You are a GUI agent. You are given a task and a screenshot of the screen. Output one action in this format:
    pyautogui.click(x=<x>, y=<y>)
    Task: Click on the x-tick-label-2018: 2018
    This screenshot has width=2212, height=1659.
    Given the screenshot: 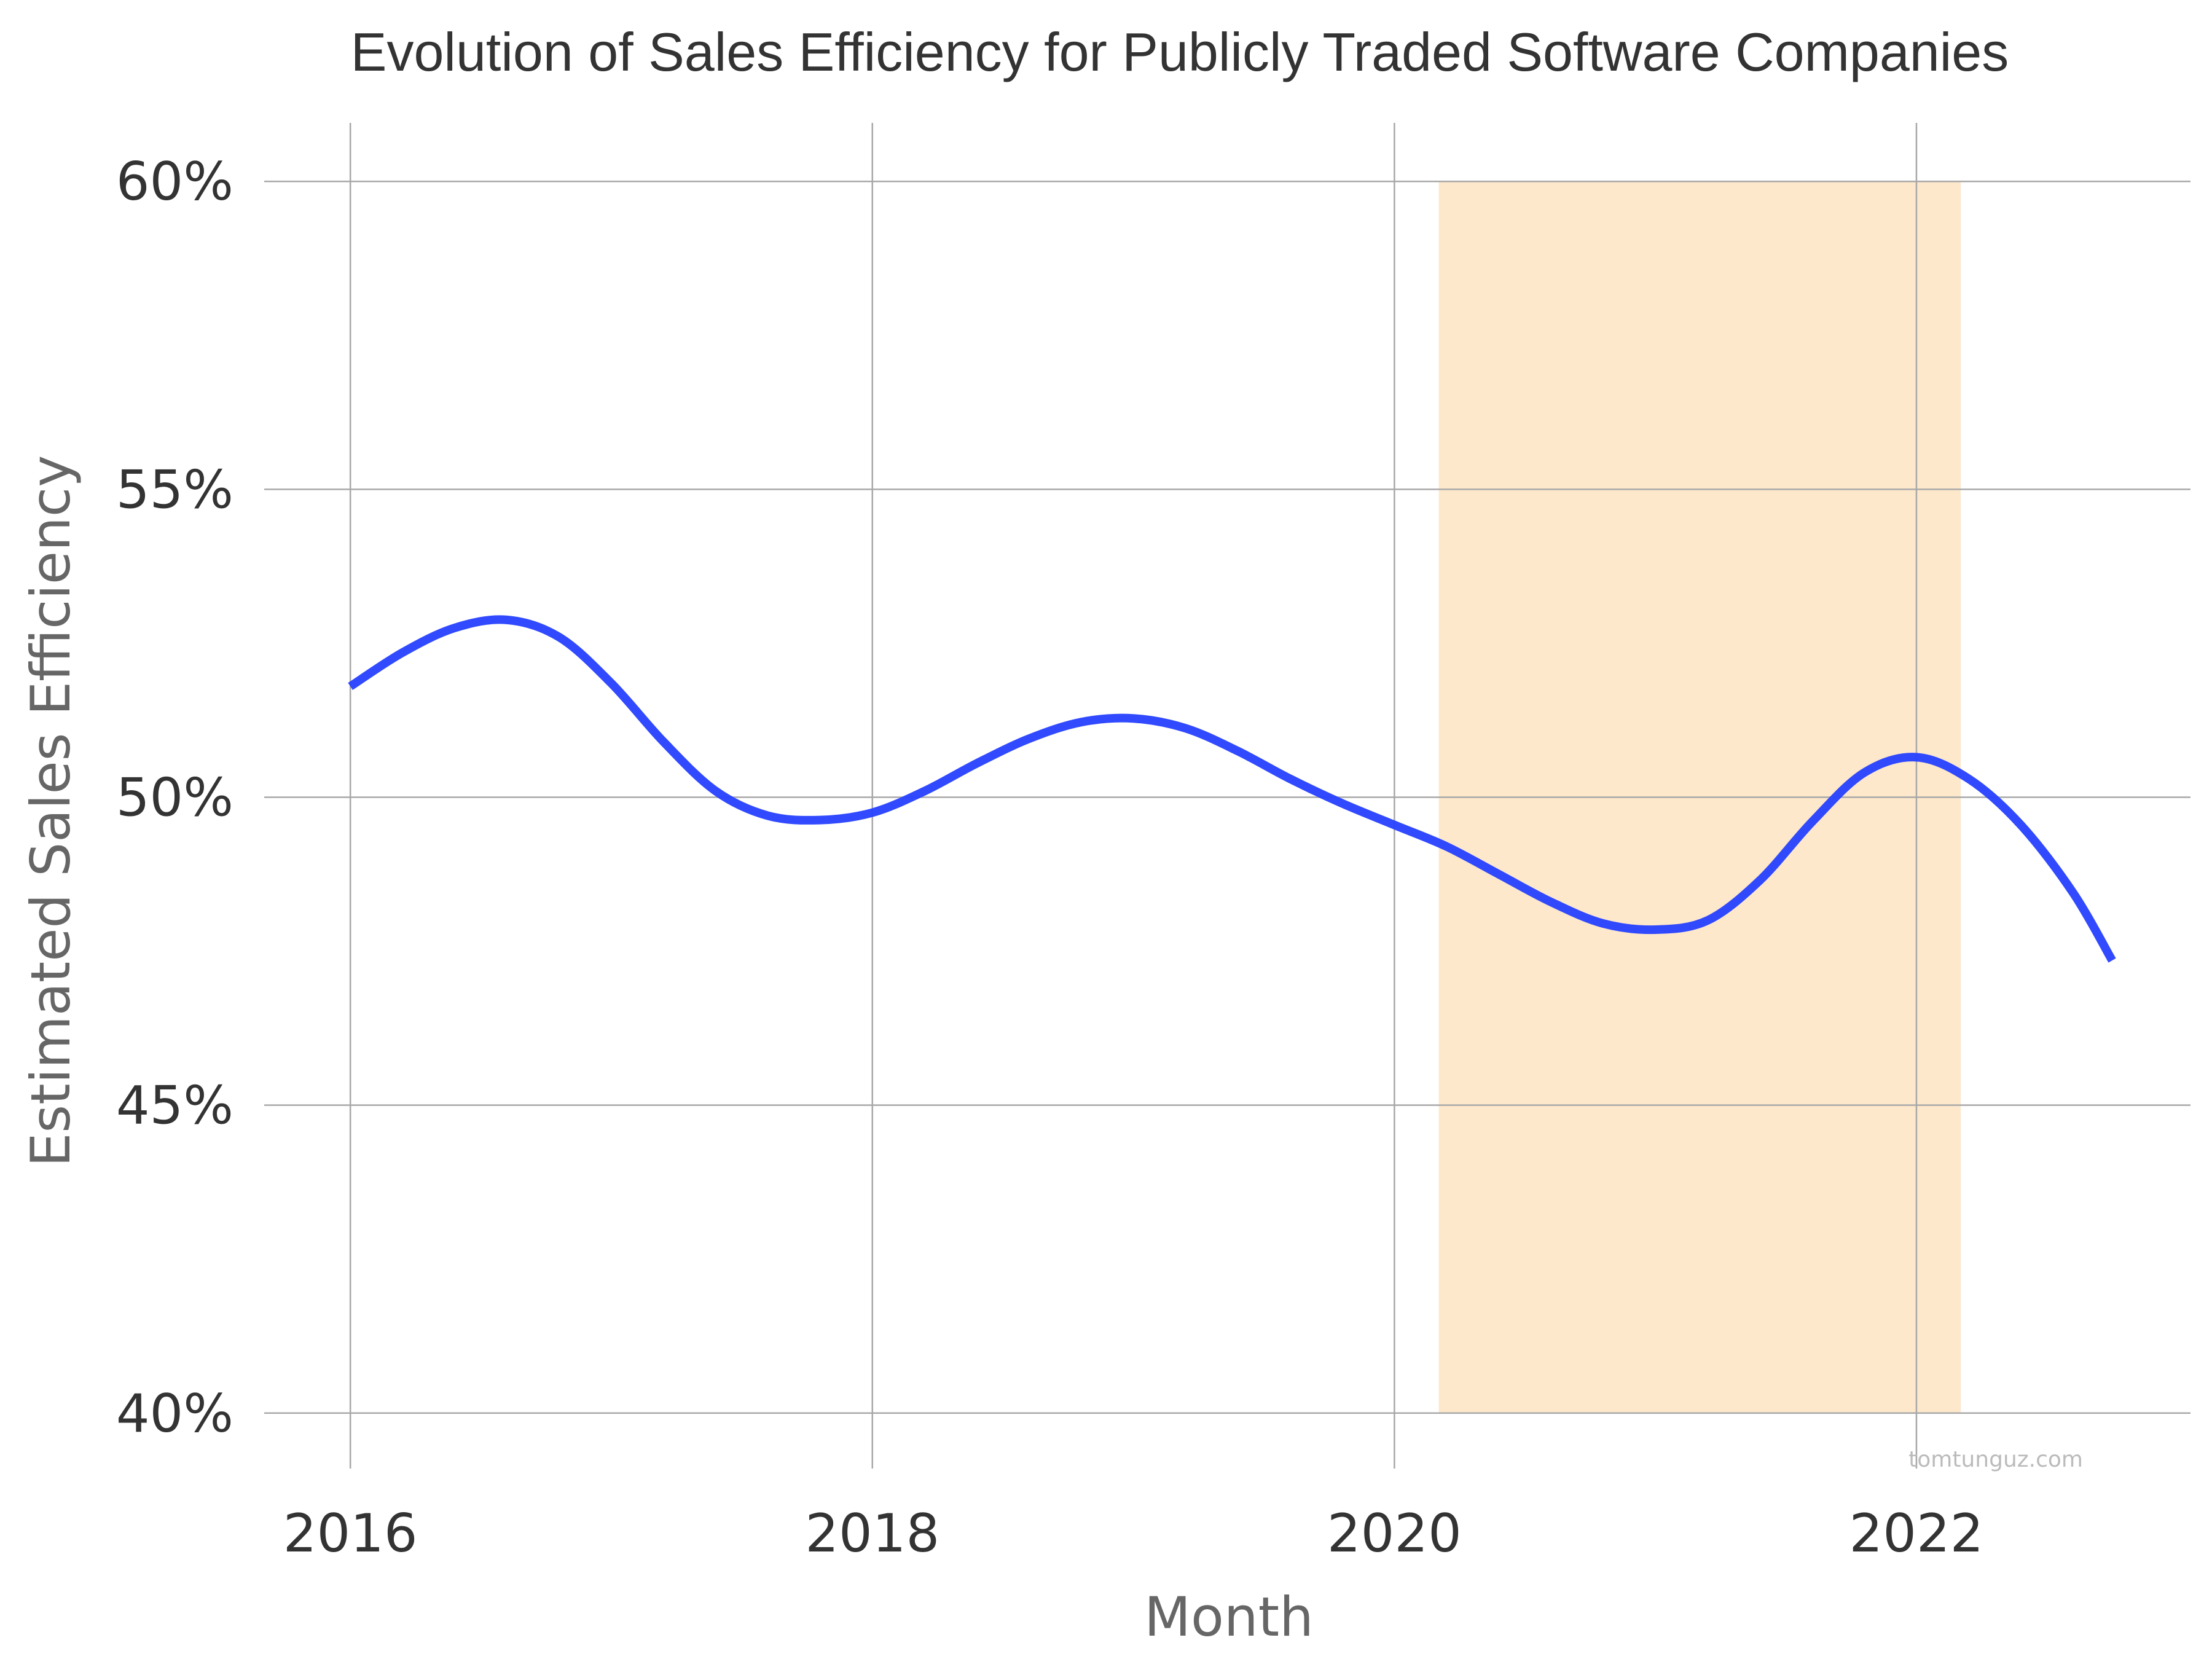 What is the action you would take?
    pyautogui.click(x=872, y=1533)
    